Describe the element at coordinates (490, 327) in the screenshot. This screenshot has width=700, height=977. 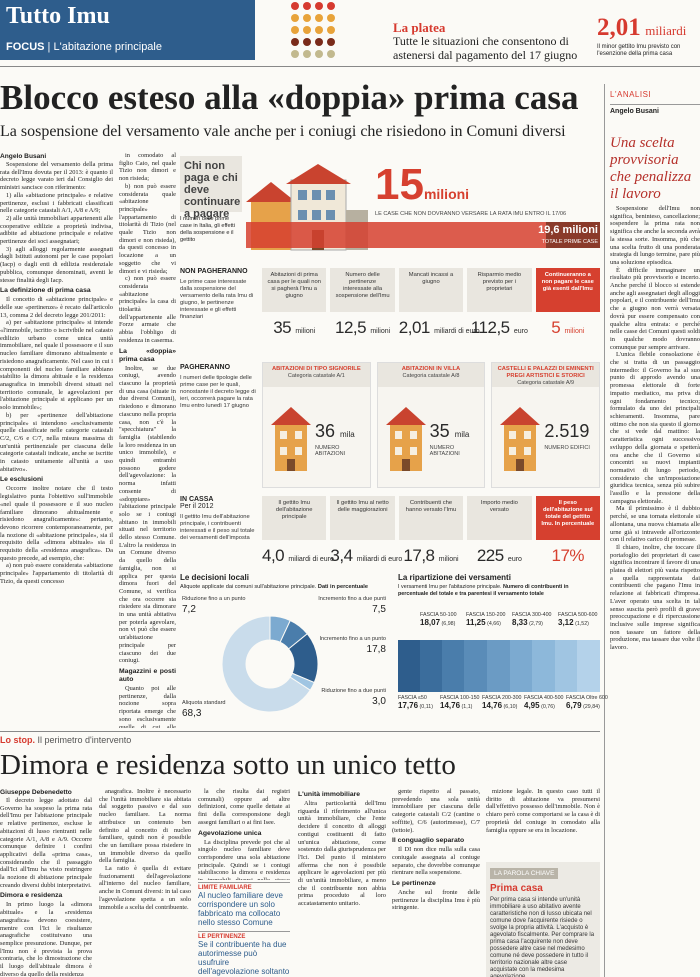
I see `stat-number: 112,5` at that location.